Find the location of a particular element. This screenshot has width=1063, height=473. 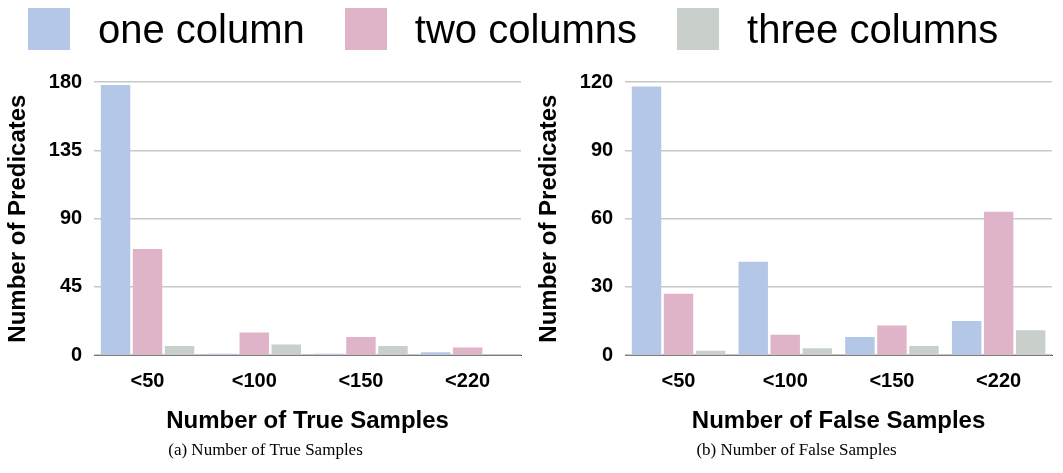

y-tick-label: 60 is located at coordinates (602, 217).